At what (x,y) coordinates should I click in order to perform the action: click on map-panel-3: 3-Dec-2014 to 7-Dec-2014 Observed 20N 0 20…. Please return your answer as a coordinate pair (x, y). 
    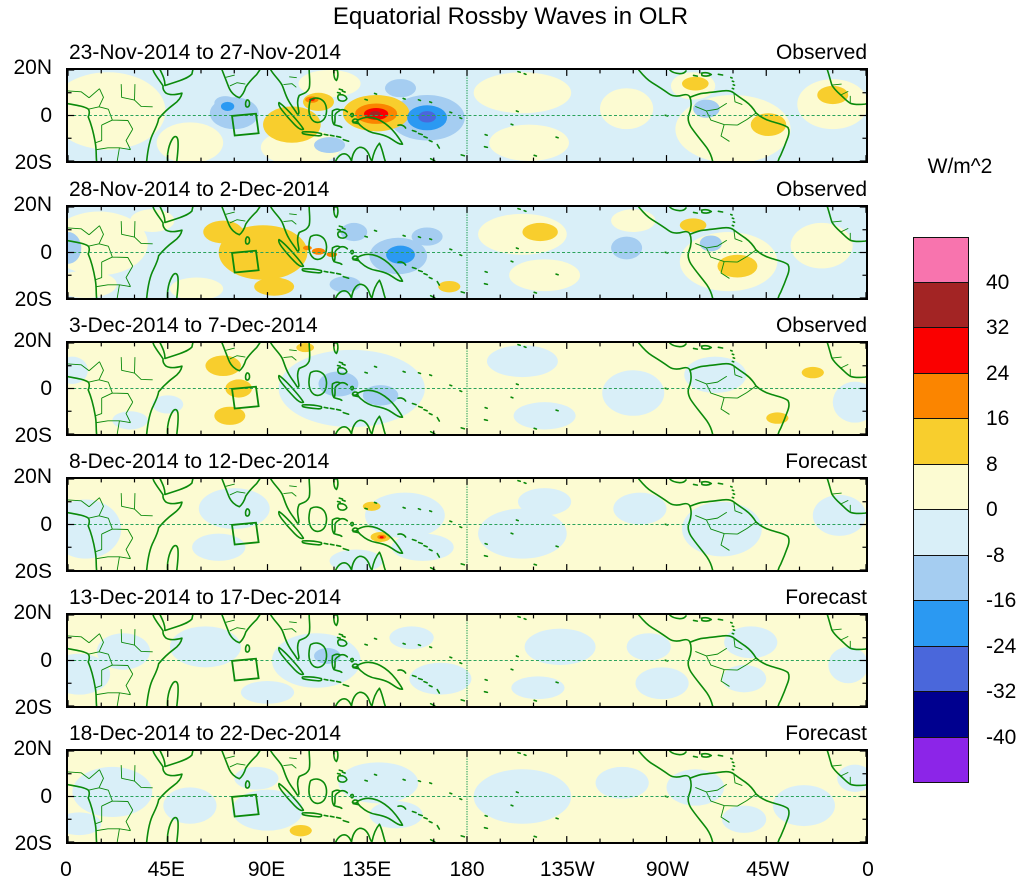
    Looking at the image, I should click on (510, 380).